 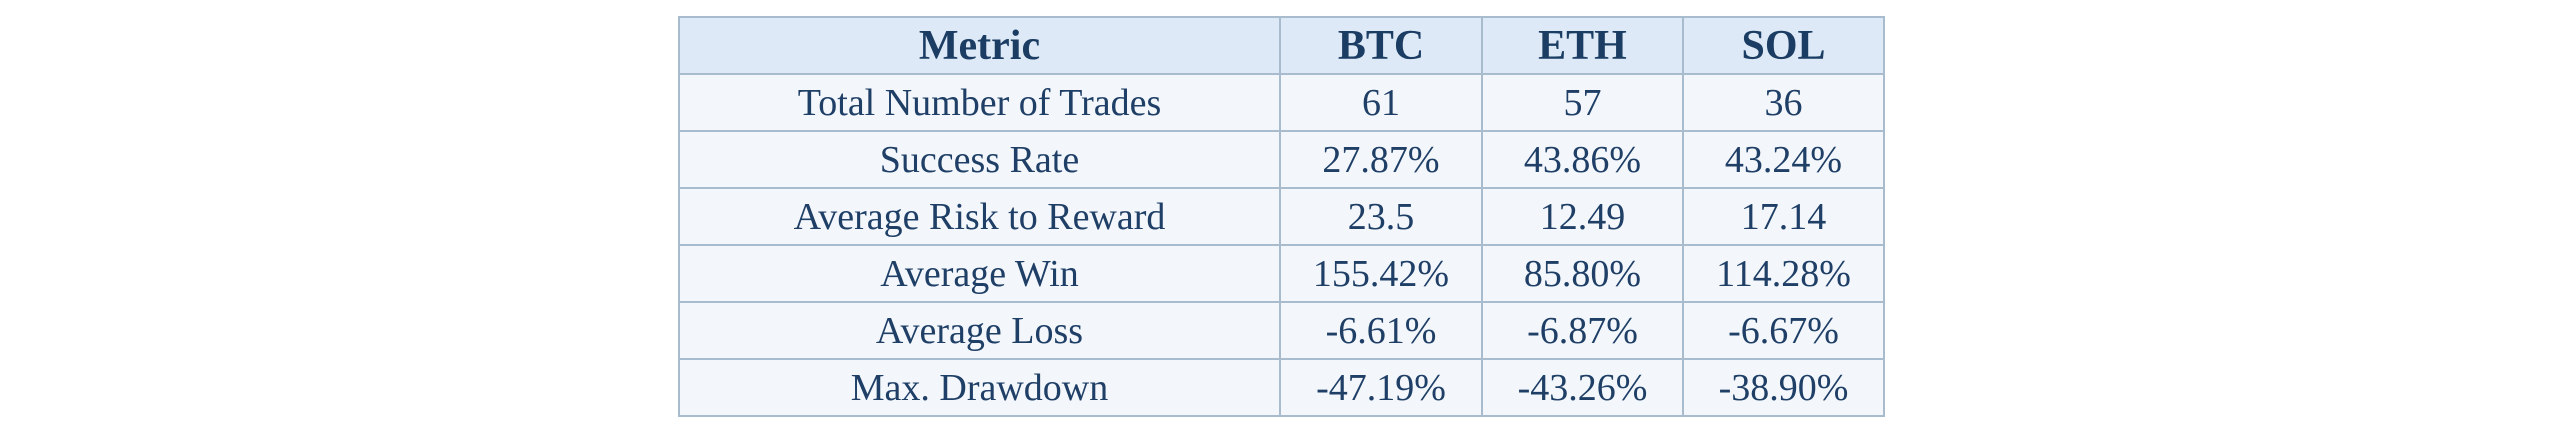 What do you see at coordinates (1582, 45) in the screenshot?
I see `header-eth: ETH` at bounding box center [1582, 45].